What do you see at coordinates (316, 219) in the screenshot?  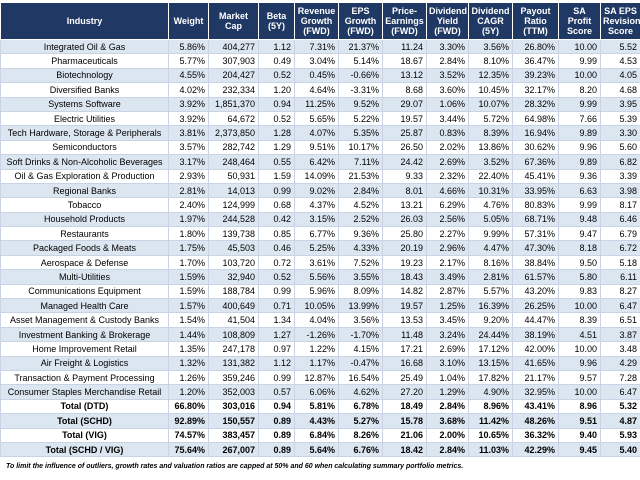 I see `cell: 3.15%` at bounding box center [316, 219].